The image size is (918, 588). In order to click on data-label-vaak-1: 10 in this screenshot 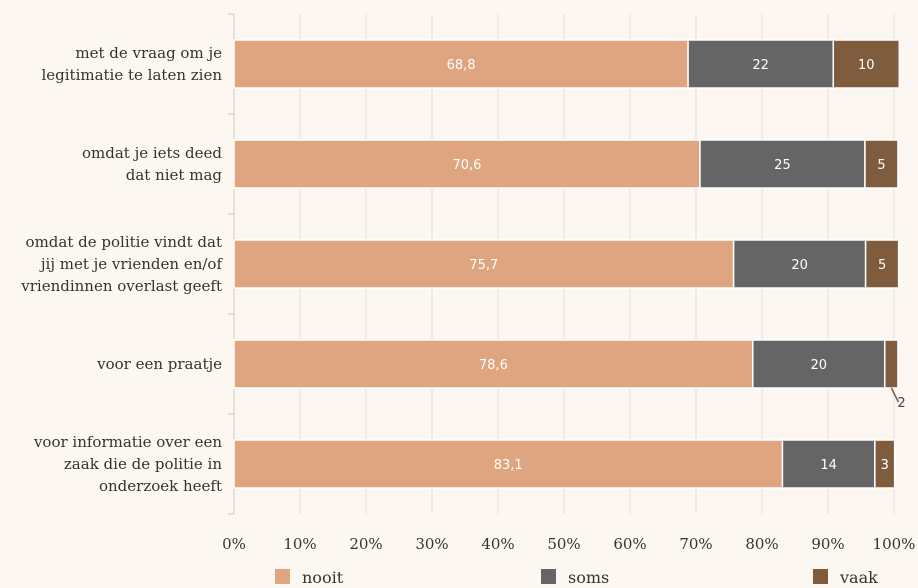, I will do `click(866, 65)`.